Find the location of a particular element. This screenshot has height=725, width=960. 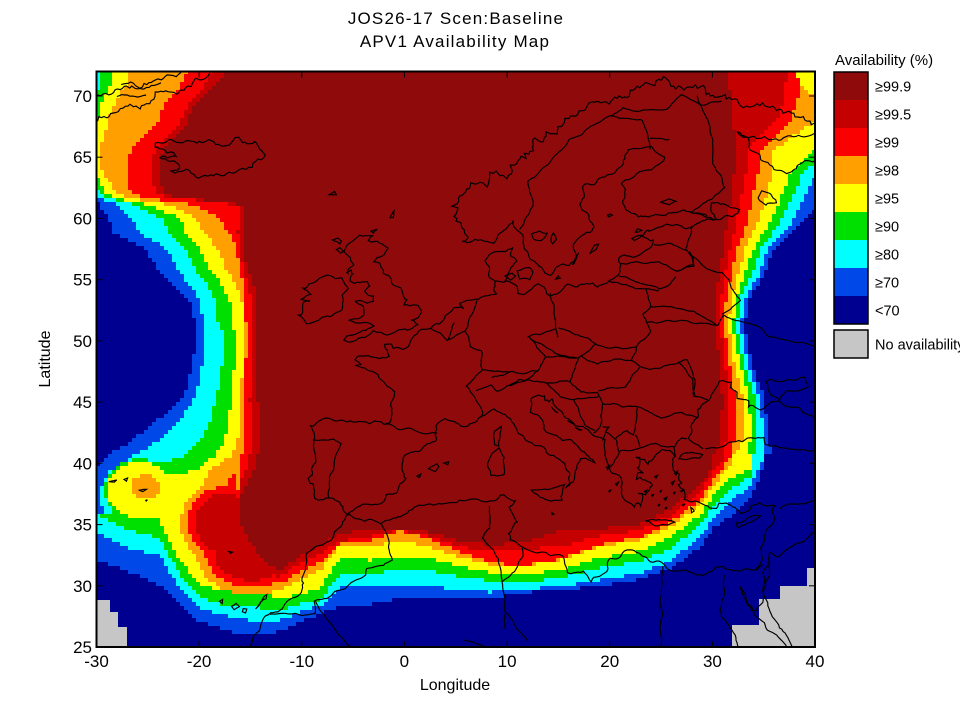

svg-text: 20 is located at coordinates (609, 661).